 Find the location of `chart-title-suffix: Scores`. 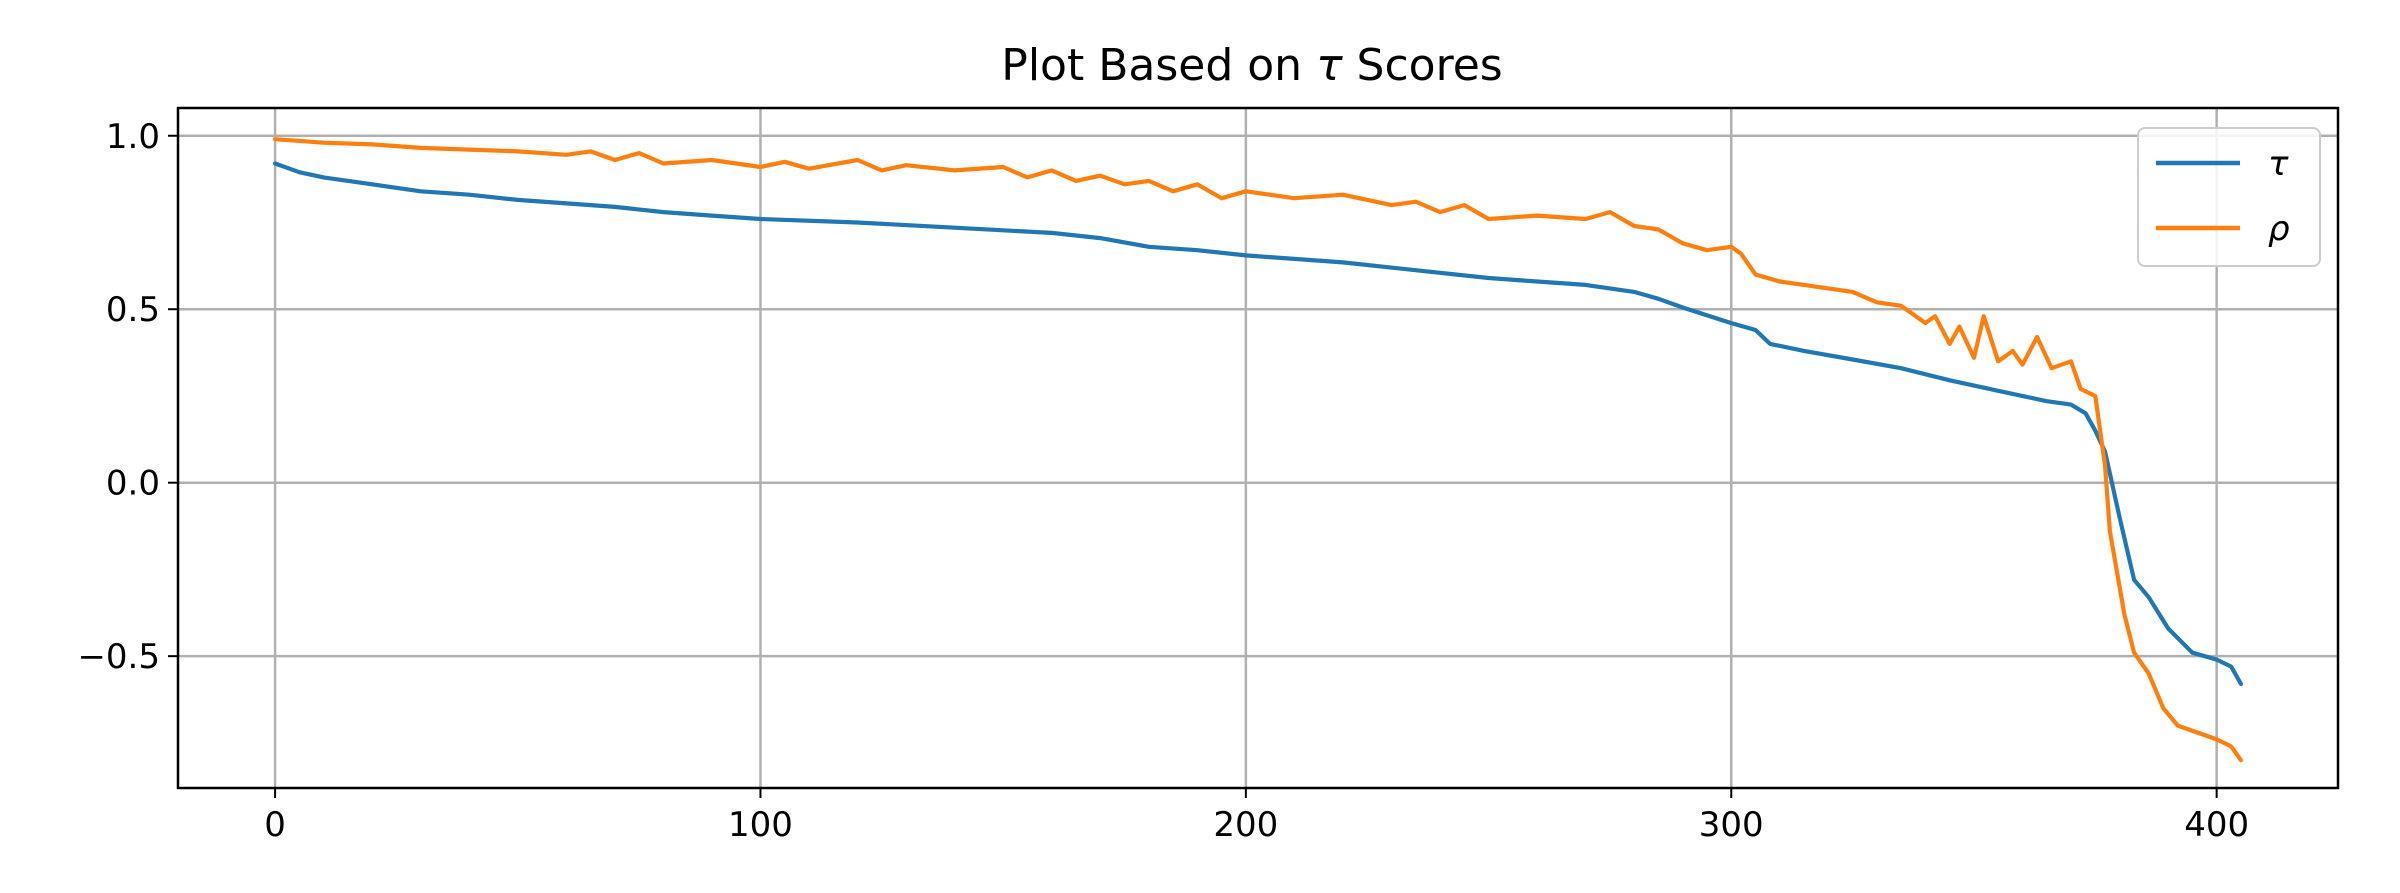

chart-title-suffix: Scores is located at coordinates (1423, 65).